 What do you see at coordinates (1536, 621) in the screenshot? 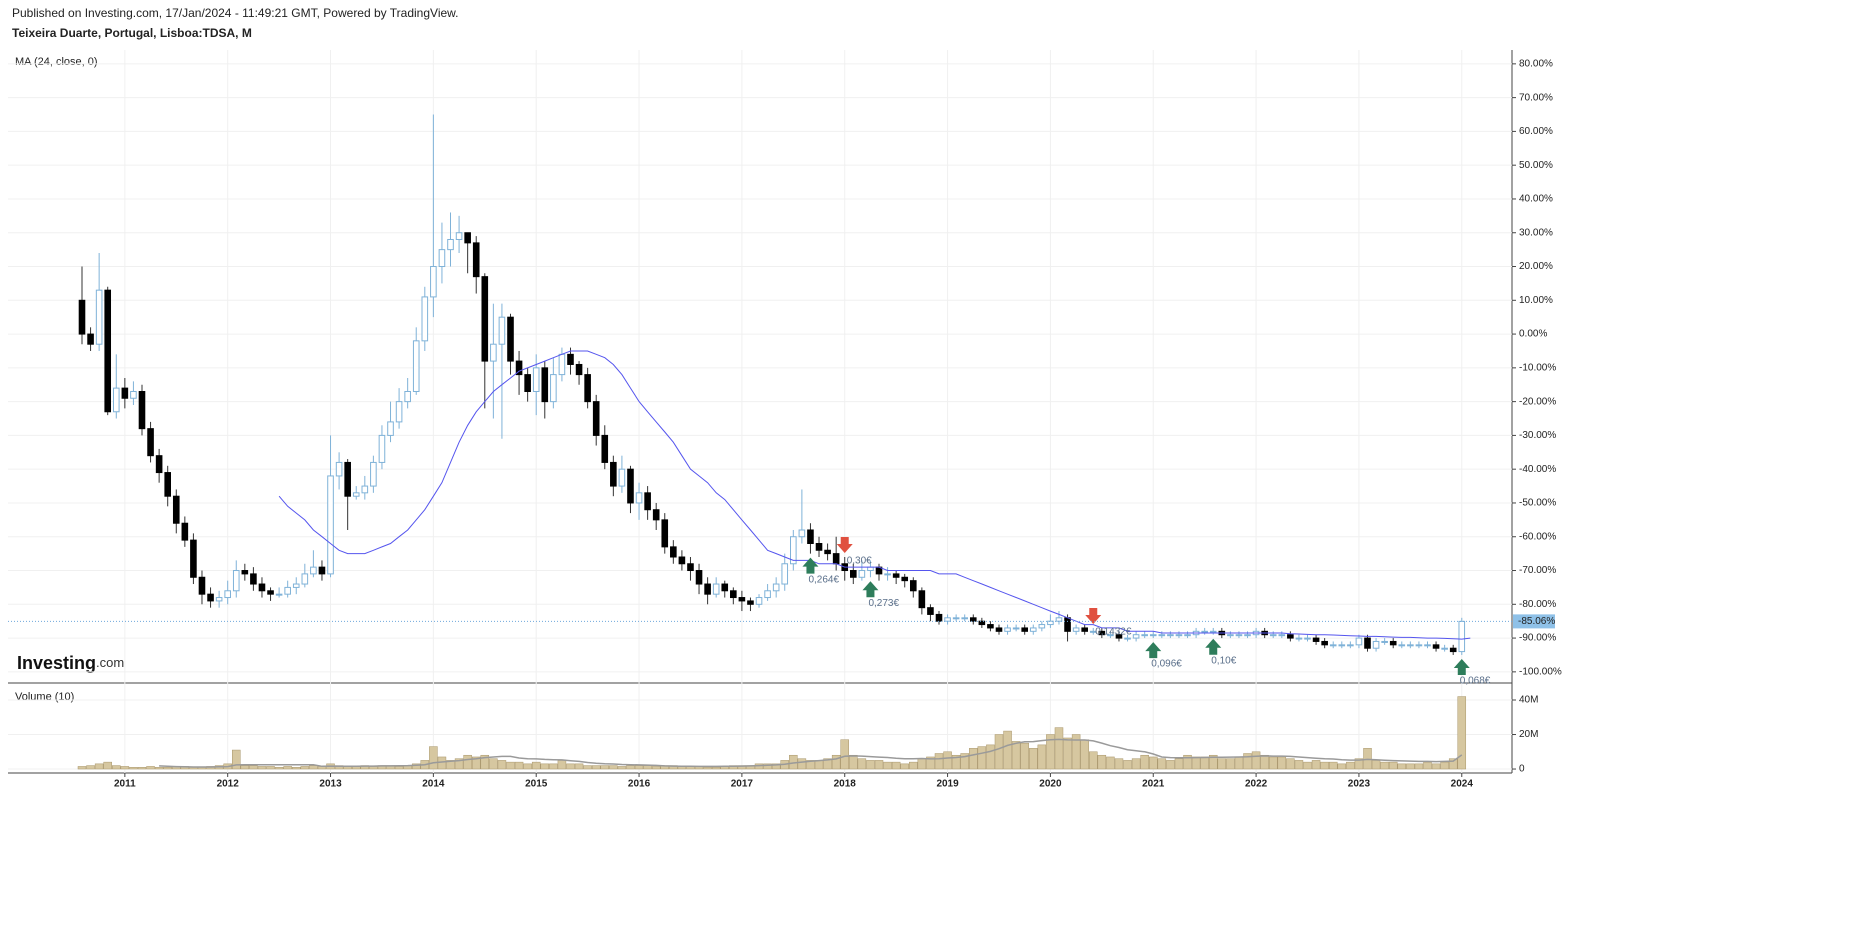
I see `last-price-label: -85.06%` at bounding box center [1536, 621].